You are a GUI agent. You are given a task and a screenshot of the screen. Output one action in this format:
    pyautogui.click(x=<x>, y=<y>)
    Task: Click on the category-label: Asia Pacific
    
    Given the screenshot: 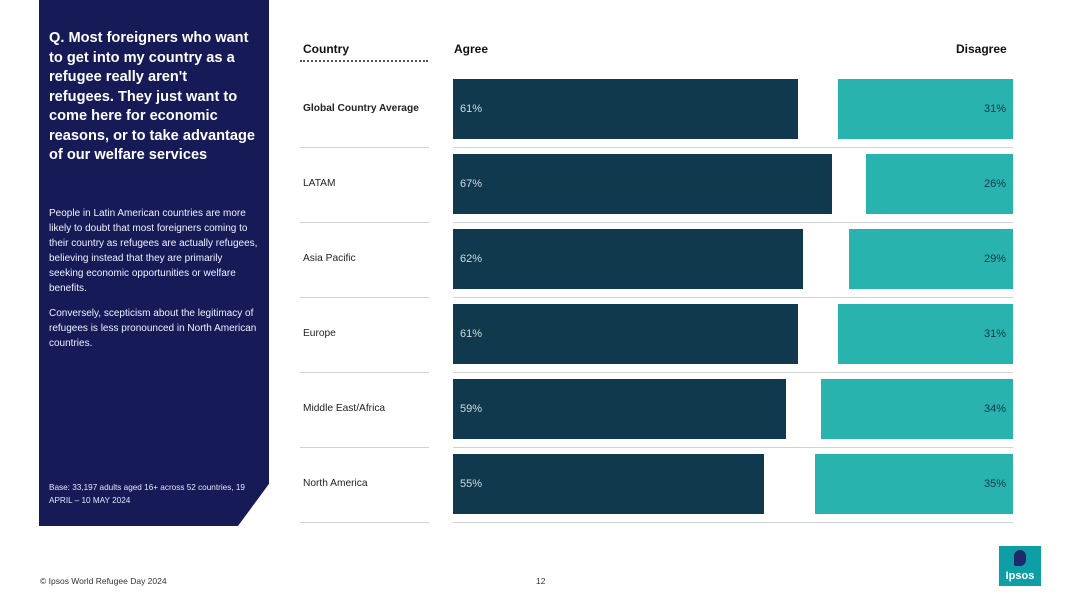 What is the action you would take?
    pyautogui.click(x=329, y=258)
    